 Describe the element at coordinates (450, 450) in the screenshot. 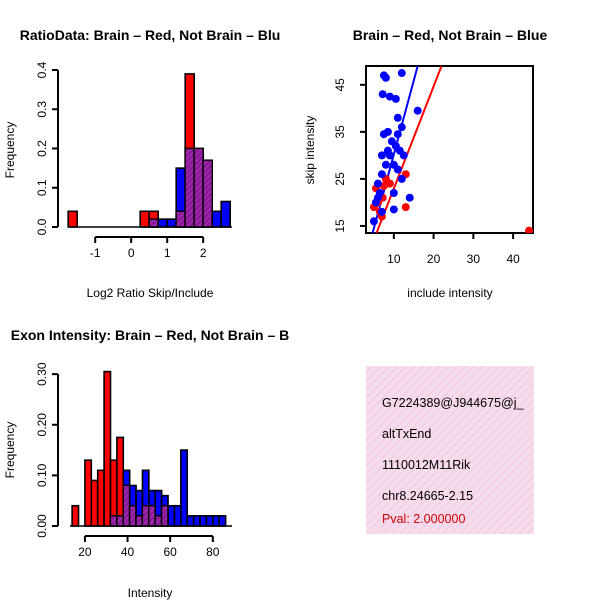

I see `info-panel-background` at that location.